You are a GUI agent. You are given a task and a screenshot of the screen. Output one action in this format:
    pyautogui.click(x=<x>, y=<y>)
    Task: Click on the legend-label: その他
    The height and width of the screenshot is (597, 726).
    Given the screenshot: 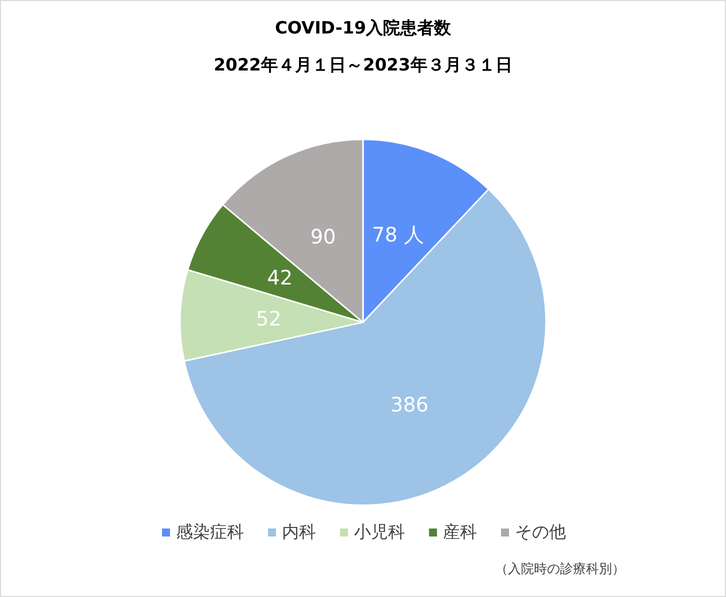 What is the action you would take?
    pyautogui.click(x=540, y=532)
    